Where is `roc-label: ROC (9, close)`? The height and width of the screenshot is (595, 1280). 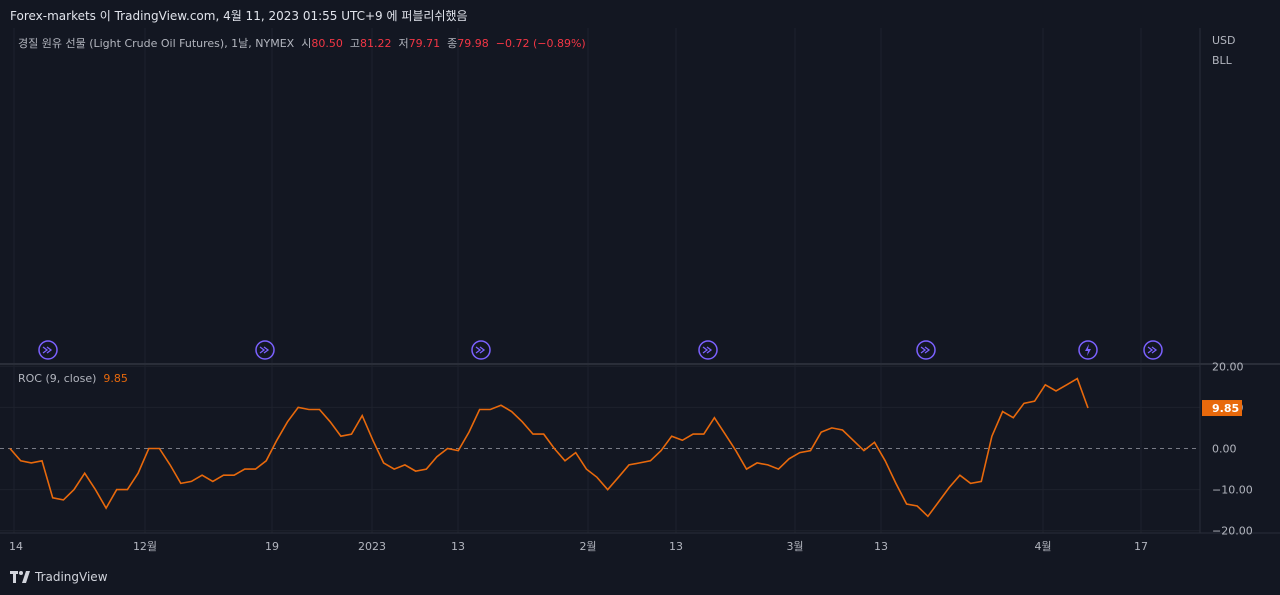 roc-label: ROC (9, close) is located at coordinates (57, 378).